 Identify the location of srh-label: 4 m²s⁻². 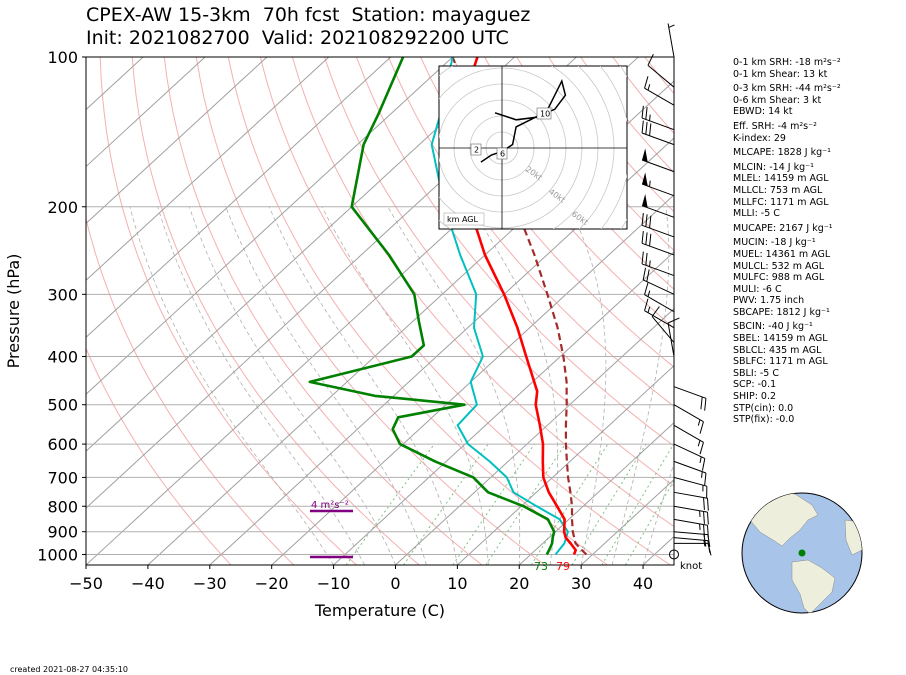
(330, 505).